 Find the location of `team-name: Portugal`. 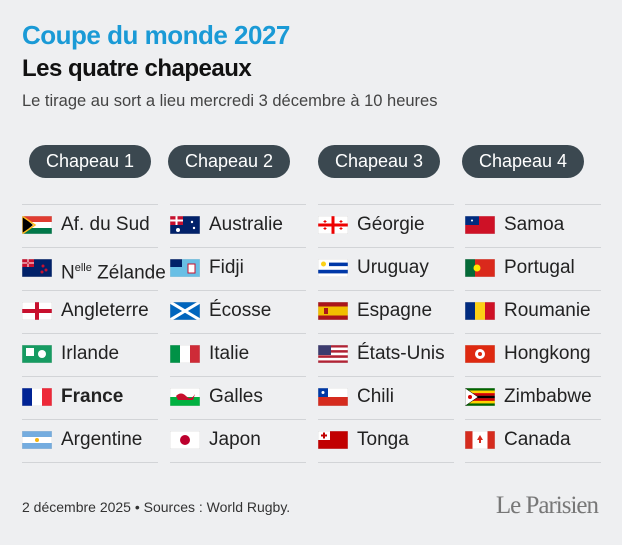

team-name: Portugal is located at coordinates (539, 268).